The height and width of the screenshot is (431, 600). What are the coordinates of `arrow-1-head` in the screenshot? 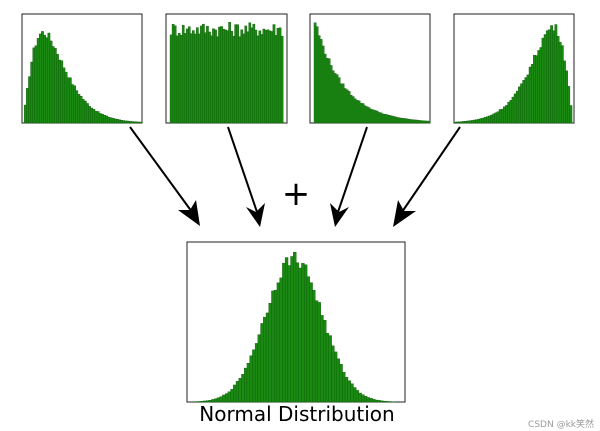 It's located at (189, 213).